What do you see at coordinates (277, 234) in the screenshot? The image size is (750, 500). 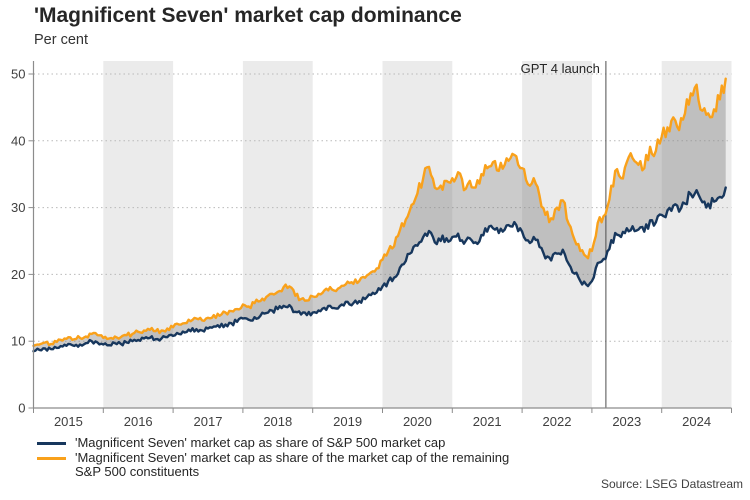 I see `year-band-2018` at bounding box center [277, 234].